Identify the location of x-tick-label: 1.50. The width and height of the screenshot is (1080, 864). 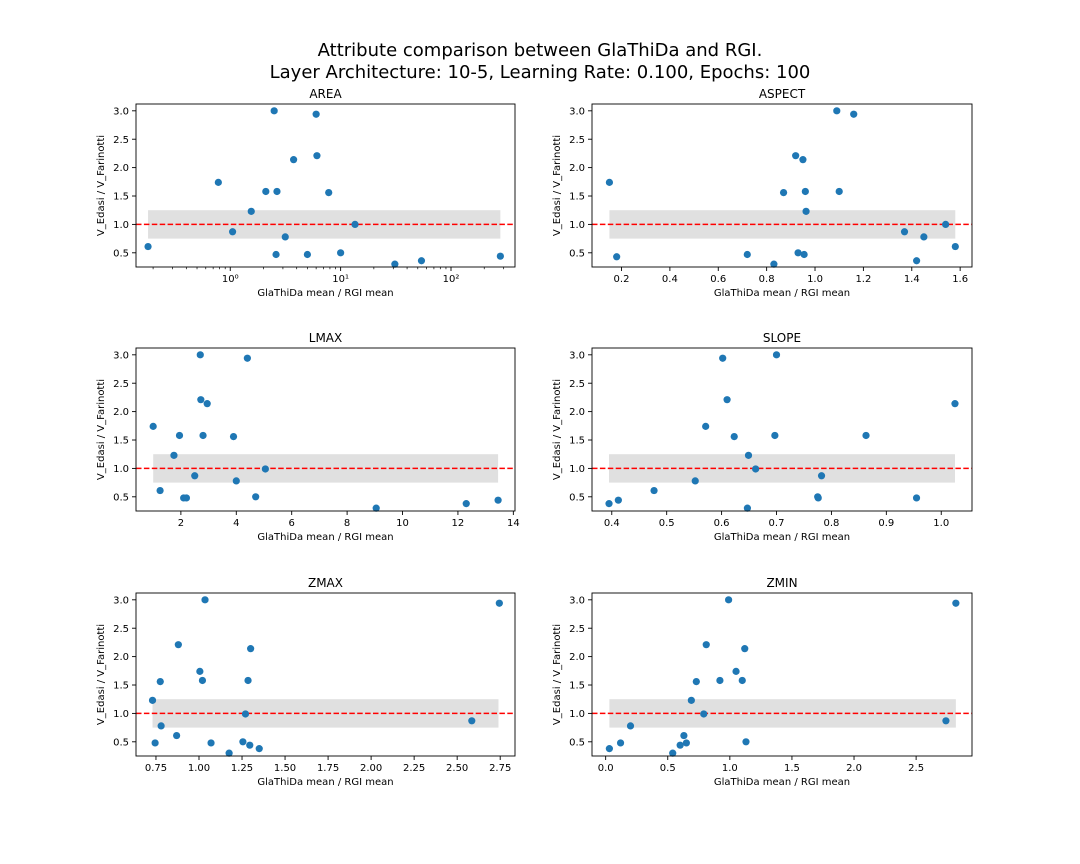
(285, 768).